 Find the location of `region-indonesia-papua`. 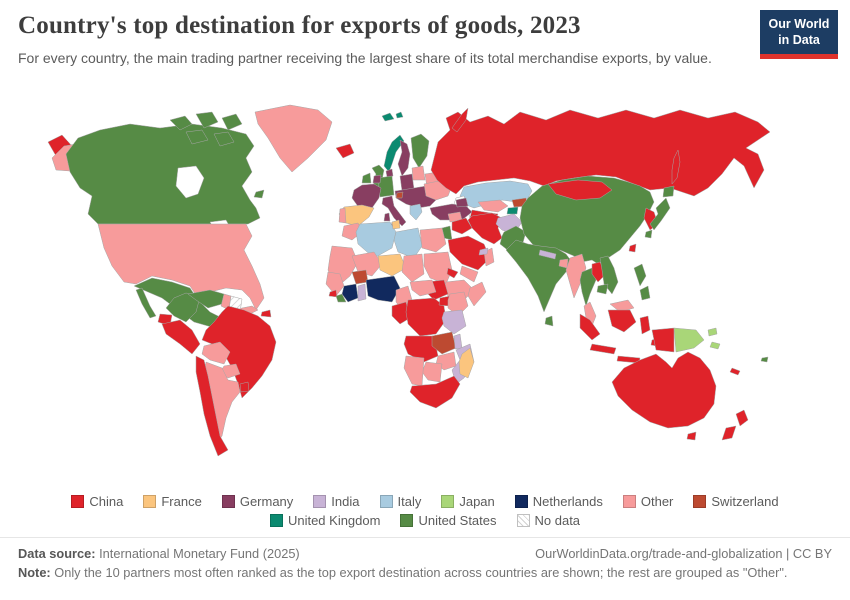

region-indonesia-papua is located at coordinates (663, 340).